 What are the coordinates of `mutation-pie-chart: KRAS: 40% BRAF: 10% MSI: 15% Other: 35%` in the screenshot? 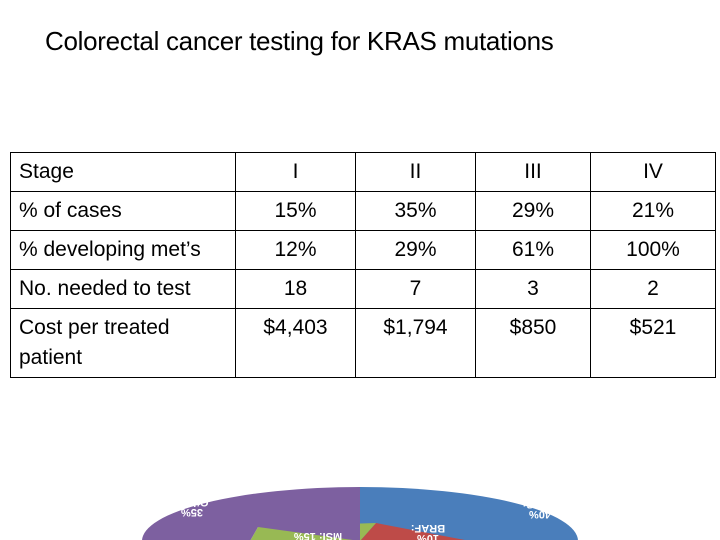 It's located at (360, 513).